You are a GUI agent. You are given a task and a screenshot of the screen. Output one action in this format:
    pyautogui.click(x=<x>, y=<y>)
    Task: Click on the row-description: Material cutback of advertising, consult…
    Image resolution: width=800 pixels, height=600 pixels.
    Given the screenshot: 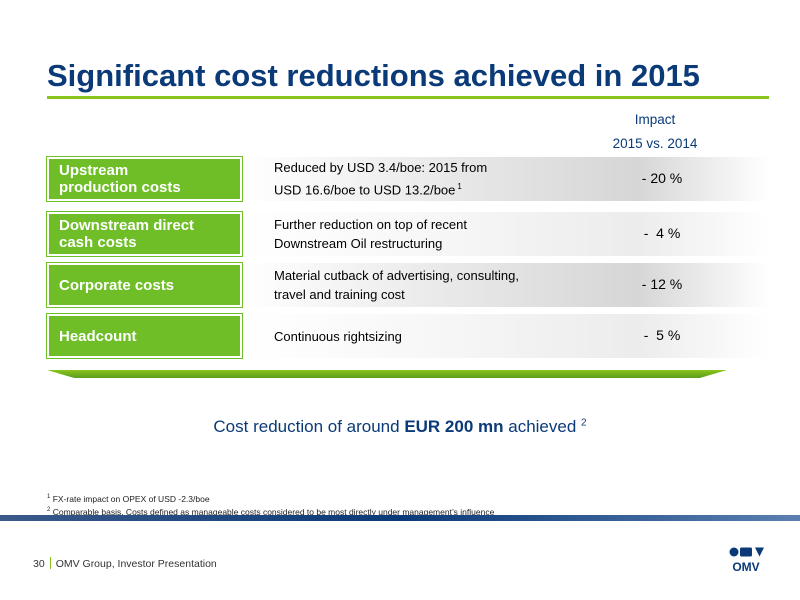 What is the action you would take?
    pyautogui.click(x=396, y=285)
    